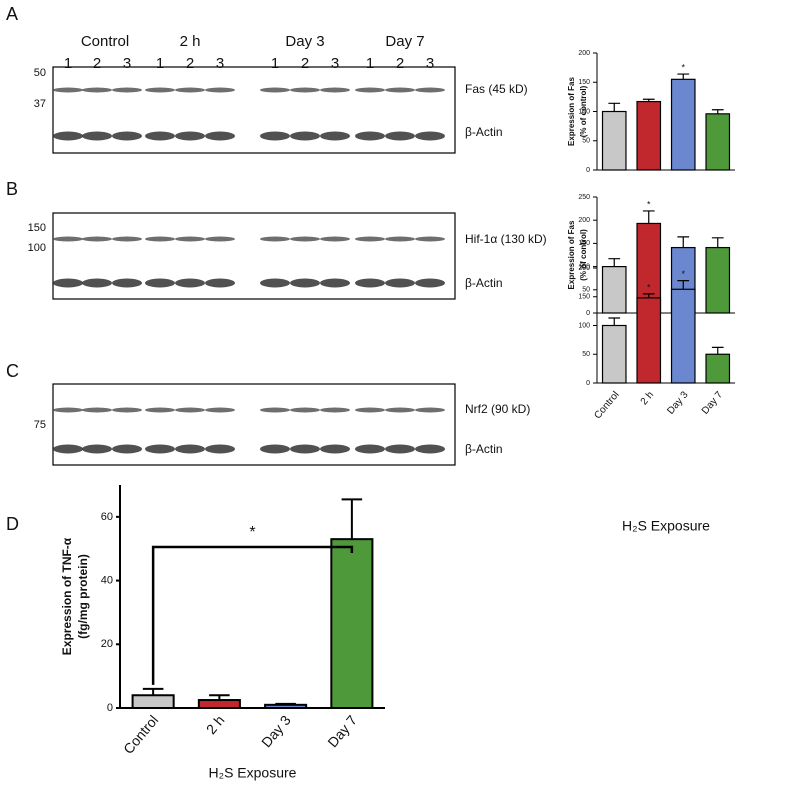 This screenshot has width=800, height=791. Describe the element at coordinates (583, 111) in the screenshot. I see `y-axis-label: (% of control)` at that location.